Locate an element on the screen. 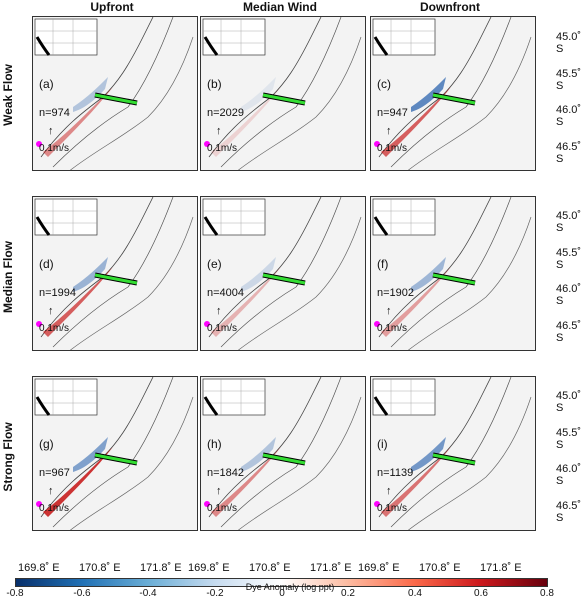  panel-label: (e) is located at coordinates (214, 264).